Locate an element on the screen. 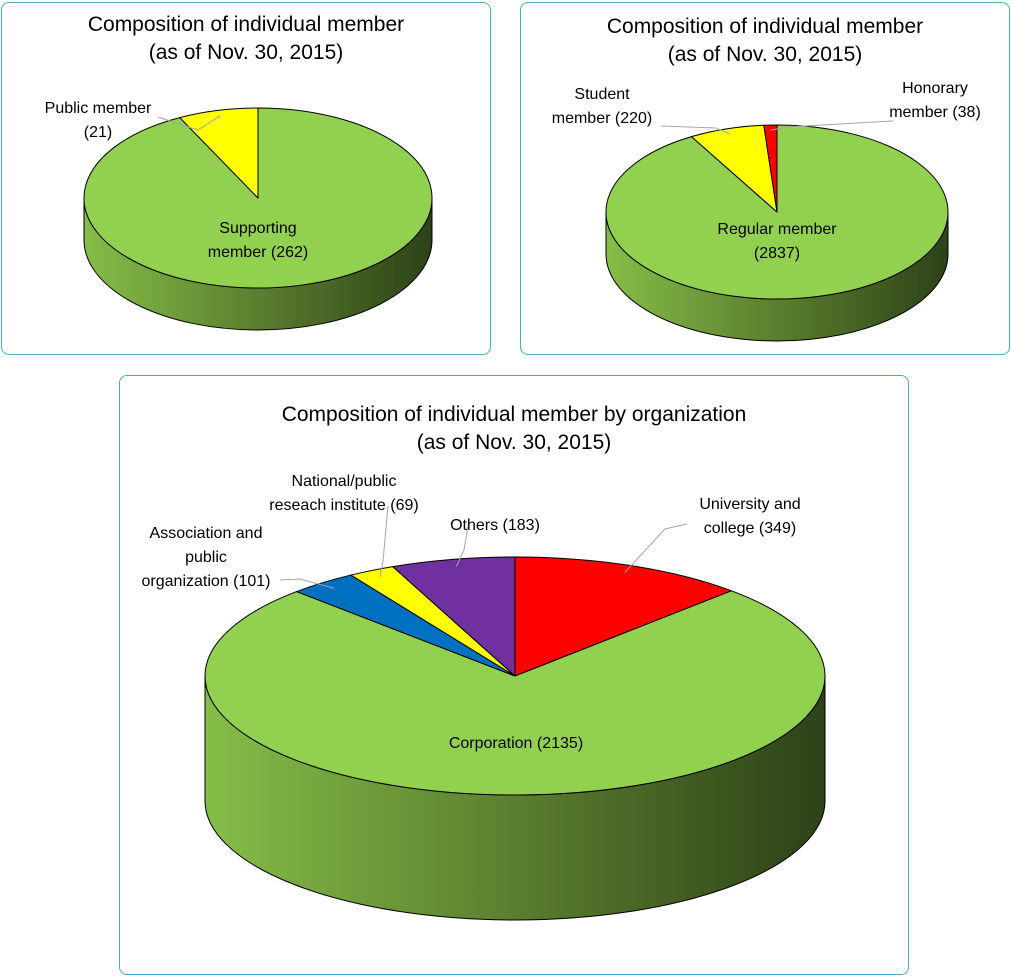 The image size is (1012, 977). leader-line-student-member is located at coordinates (695, 130).